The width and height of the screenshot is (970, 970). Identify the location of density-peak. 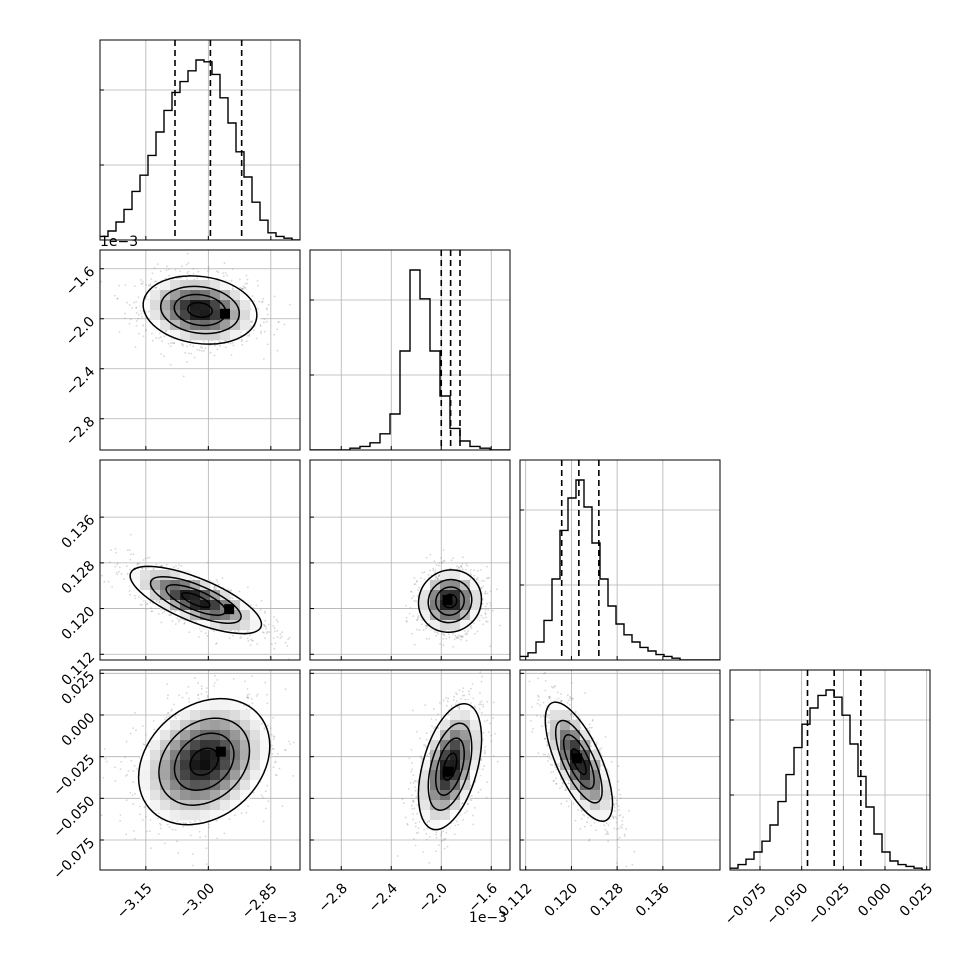
(229, 609).